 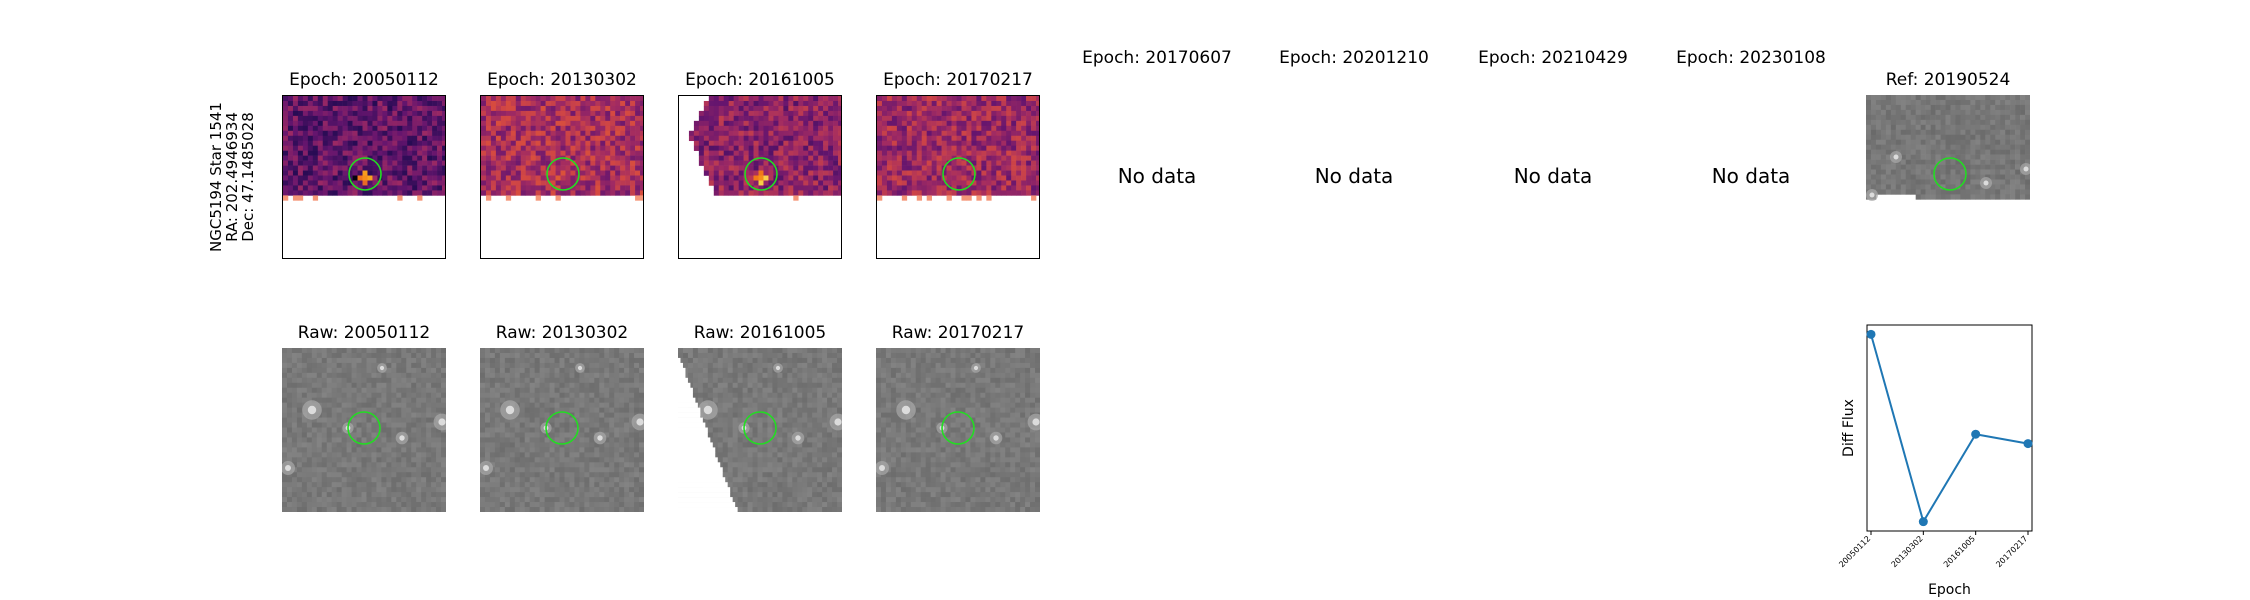 What do you see at coordinates (760, 333) in the screenshot?
I see `raw-title-3: Raw: 20161005` at bounding box center [760, 333].